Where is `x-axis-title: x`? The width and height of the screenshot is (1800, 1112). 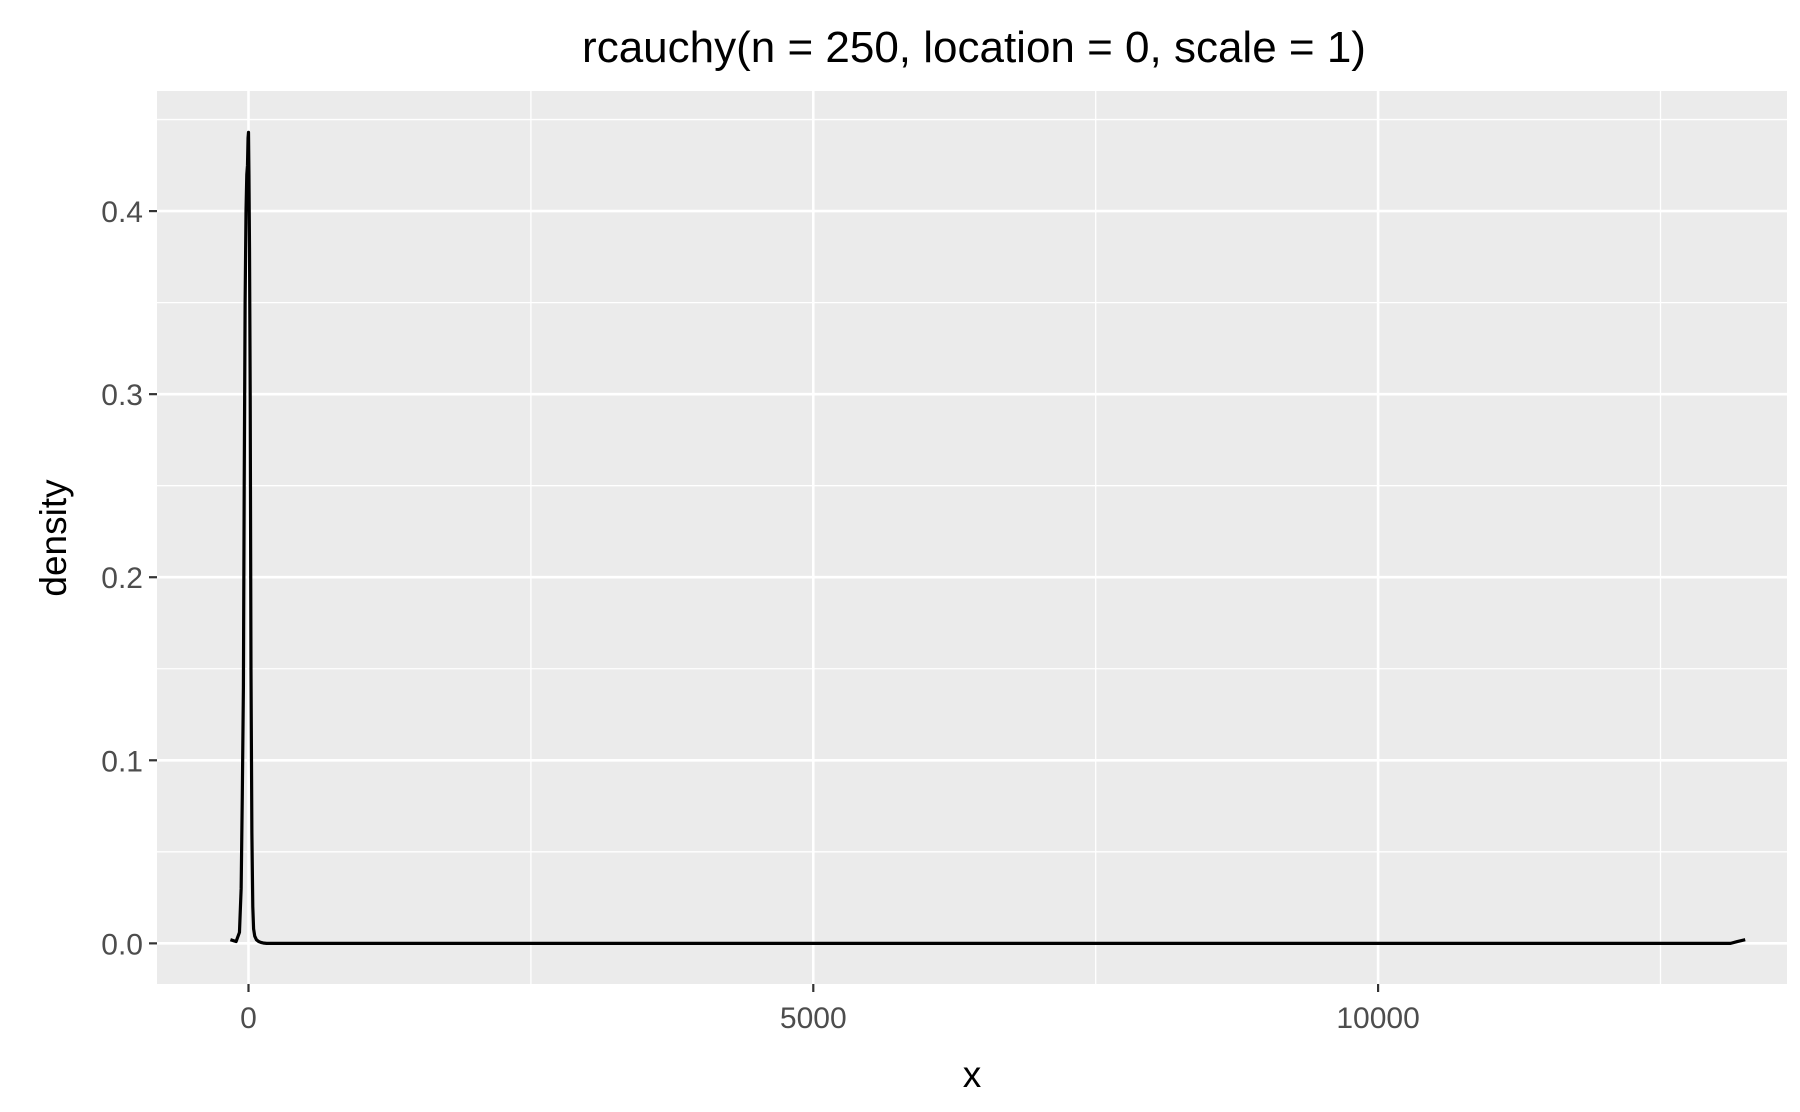
x-axis-title: x is located at coordinates (972, 1074).